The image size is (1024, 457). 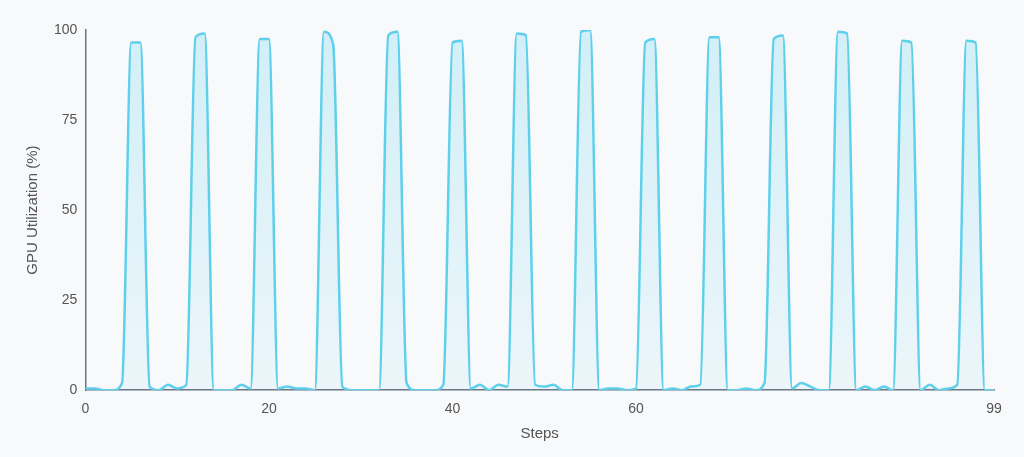 I want to click on y-tick-label: 0, so click(x=73, y=389).